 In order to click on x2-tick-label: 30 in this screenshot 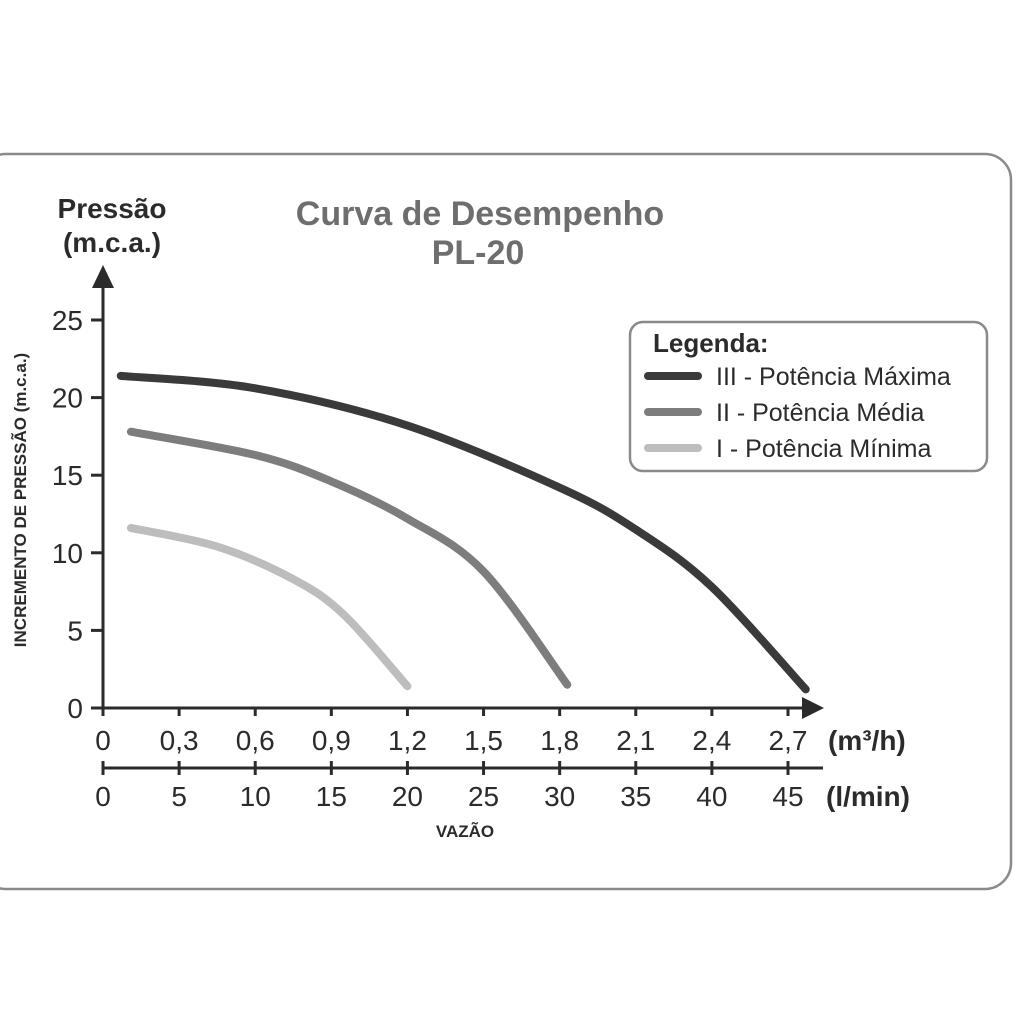, I will do `click(559, 796)`.